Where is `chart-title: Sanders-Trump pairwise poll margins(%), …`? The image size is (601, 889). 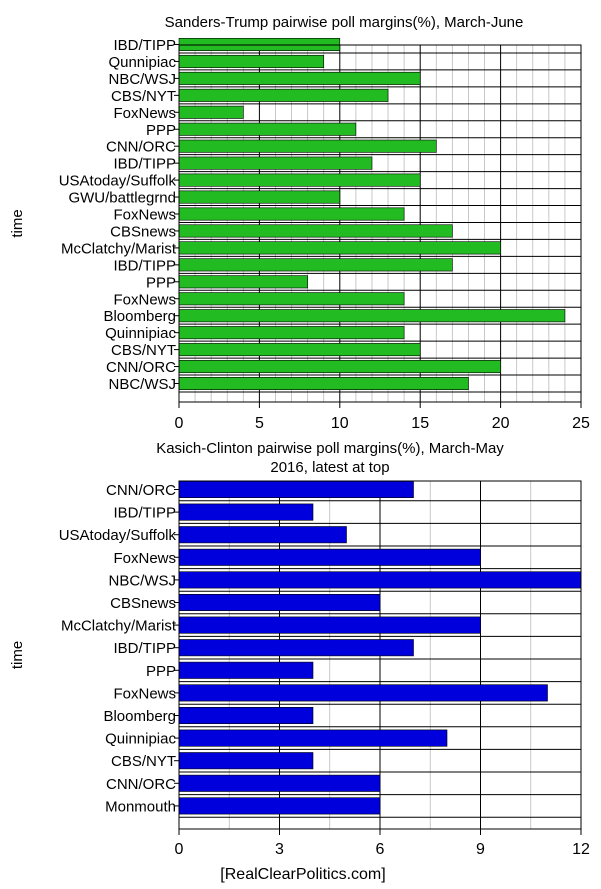
chart-title: Sanders-Trump pairwise poll margins(%), … is located at coordinates (344, 22).